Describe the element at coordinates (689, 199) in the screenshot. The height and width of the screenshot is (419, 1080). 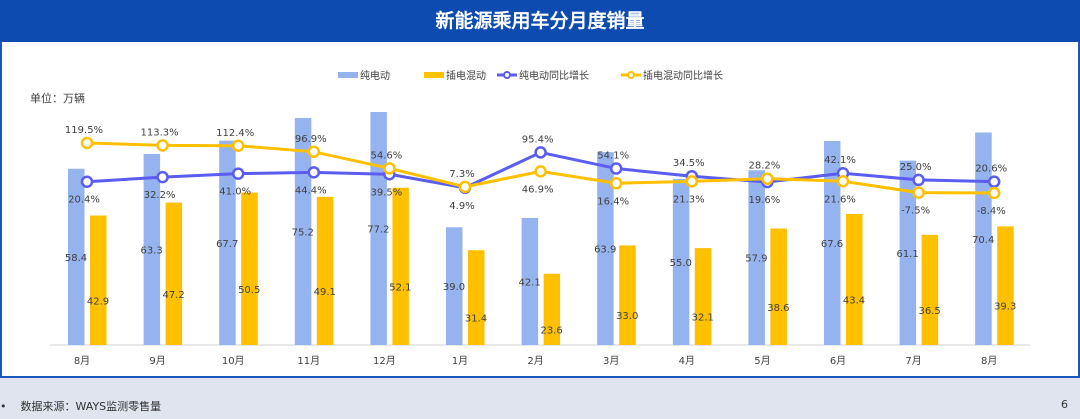
I see `growth-value-label: 21.3%` at that location.